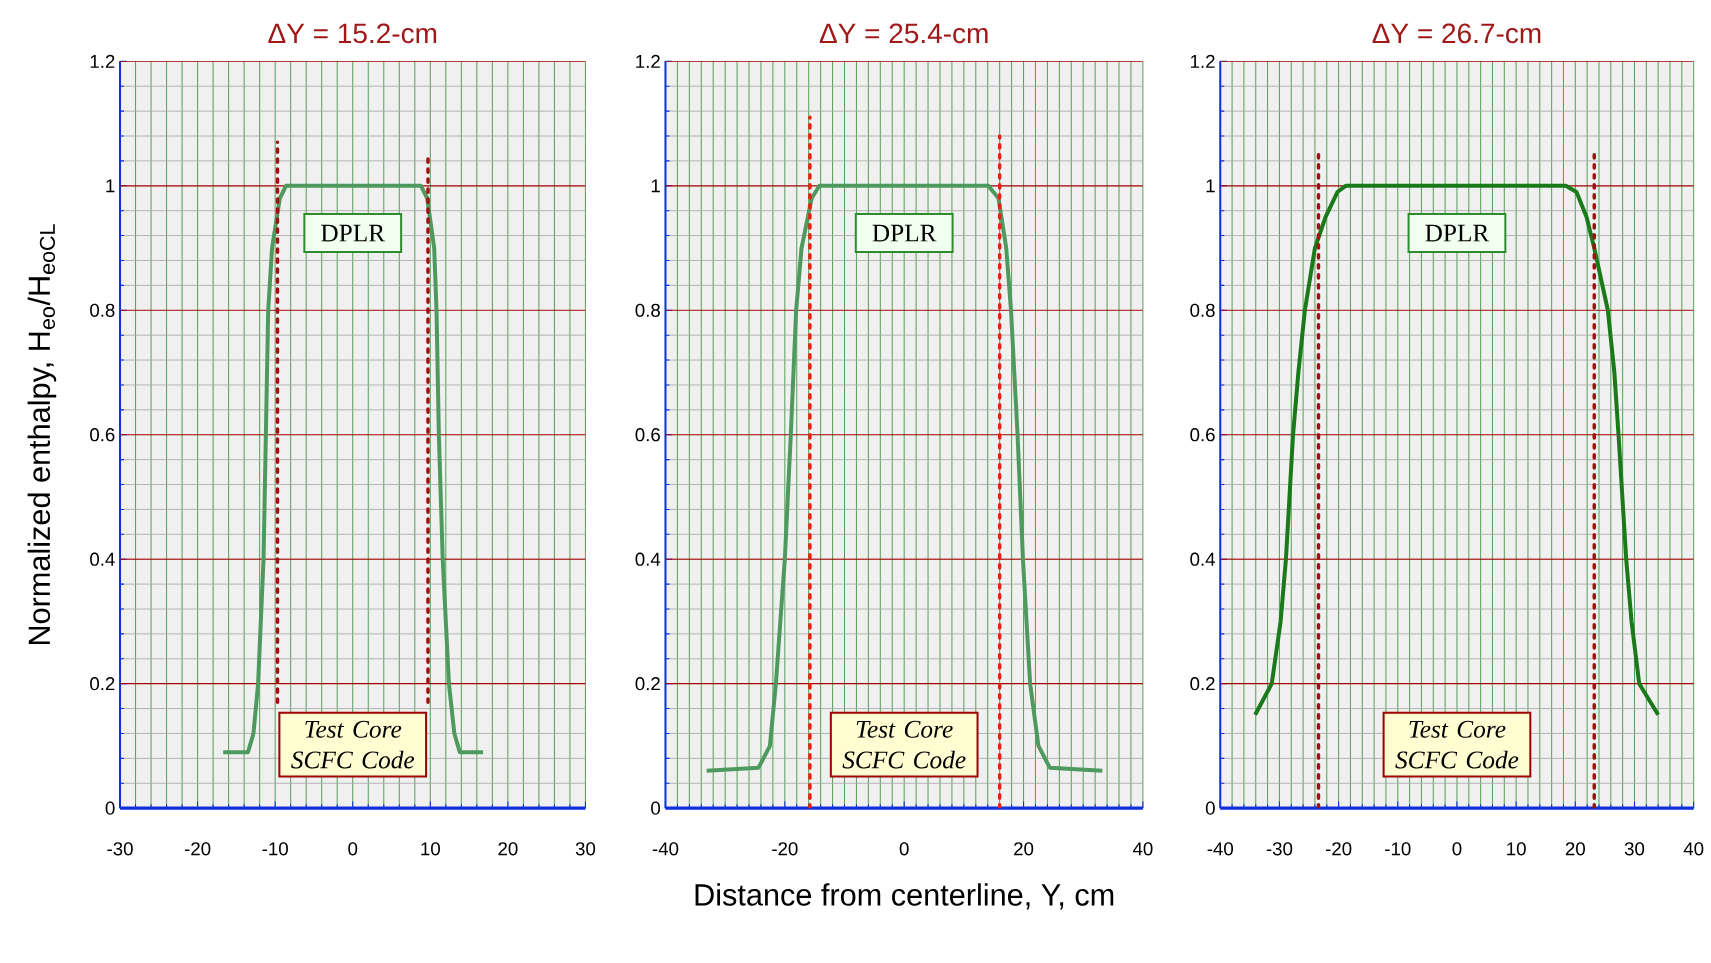 Image resolution: width=1711 pixels, height=963 pixels. I want to click on y-axis-title: Normalized enthalpy, H$_{eo}$/H$_{eoCL}$, so click(42, 434).